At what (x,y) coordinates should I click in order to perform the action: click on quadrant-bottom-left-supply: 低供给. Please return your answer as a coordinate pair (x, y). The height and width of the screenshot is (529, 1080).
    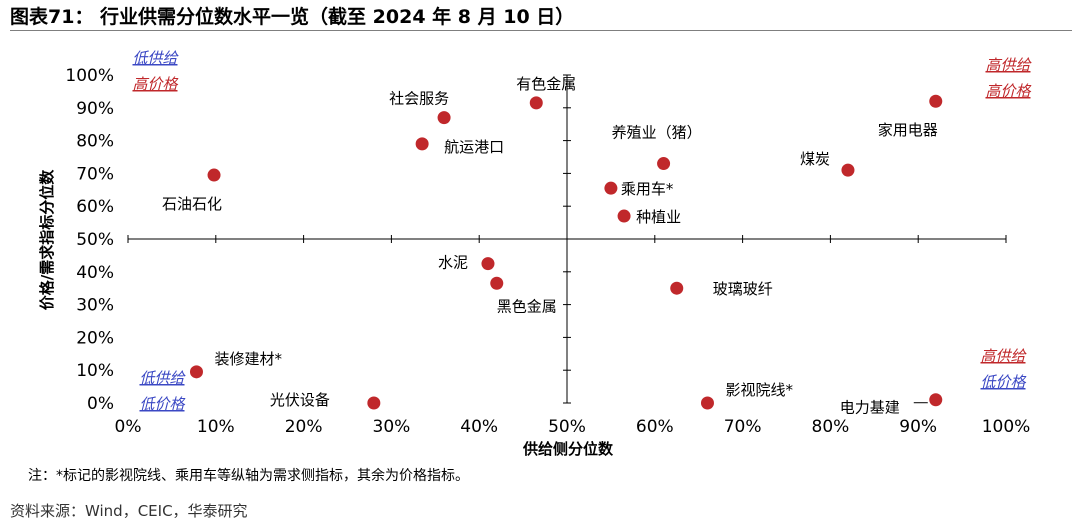
    Looking at the image, I should click on (162, 378).